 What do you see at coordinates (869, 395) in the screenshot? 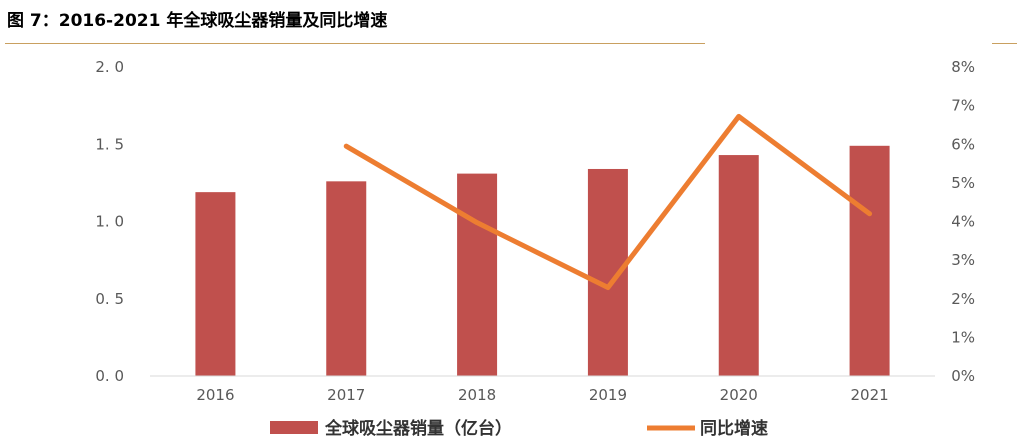
I see `x-tick-label: 2021` at bounding box center [869, 395].